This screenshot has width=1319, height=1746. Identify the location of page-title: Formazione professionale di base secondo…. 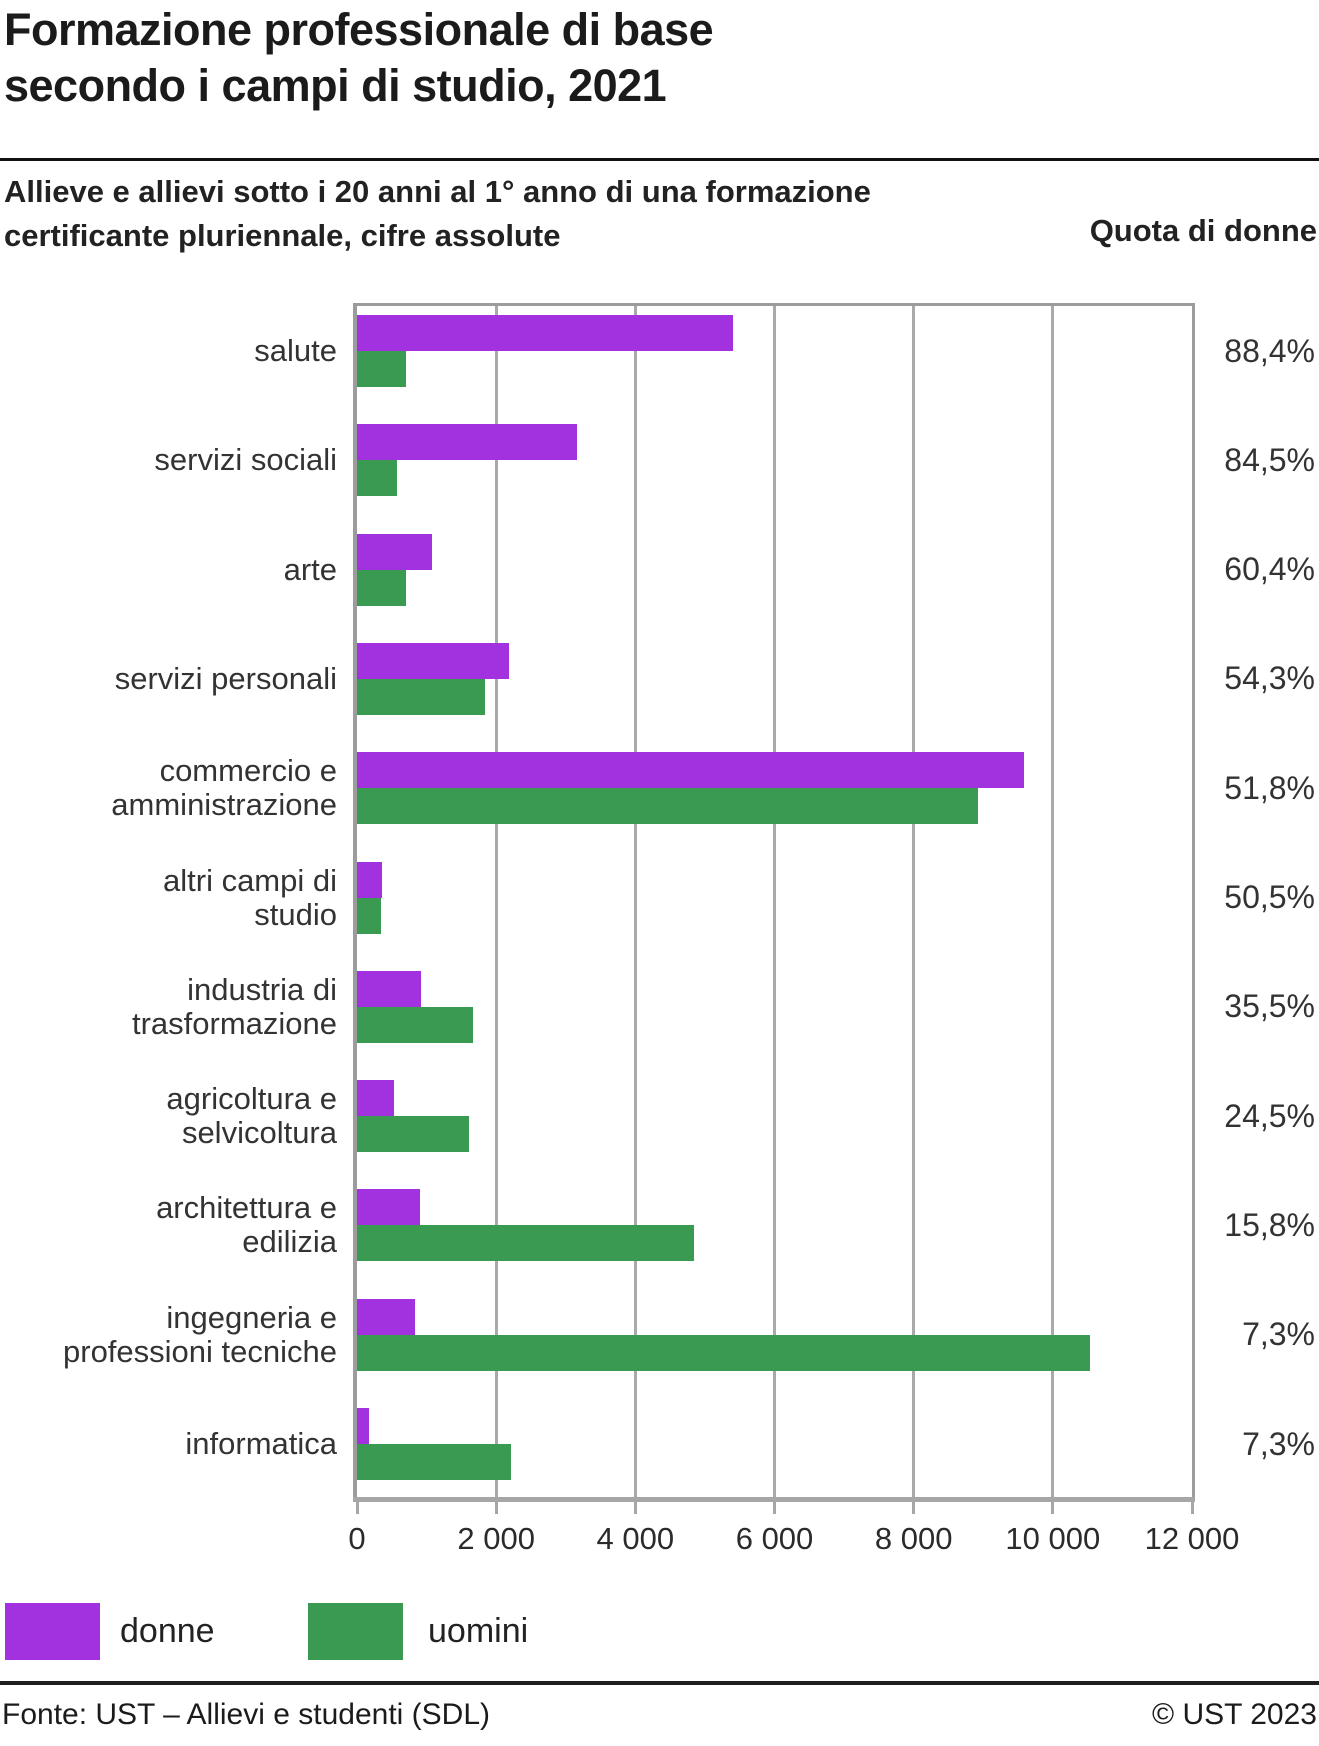
(359, 58).